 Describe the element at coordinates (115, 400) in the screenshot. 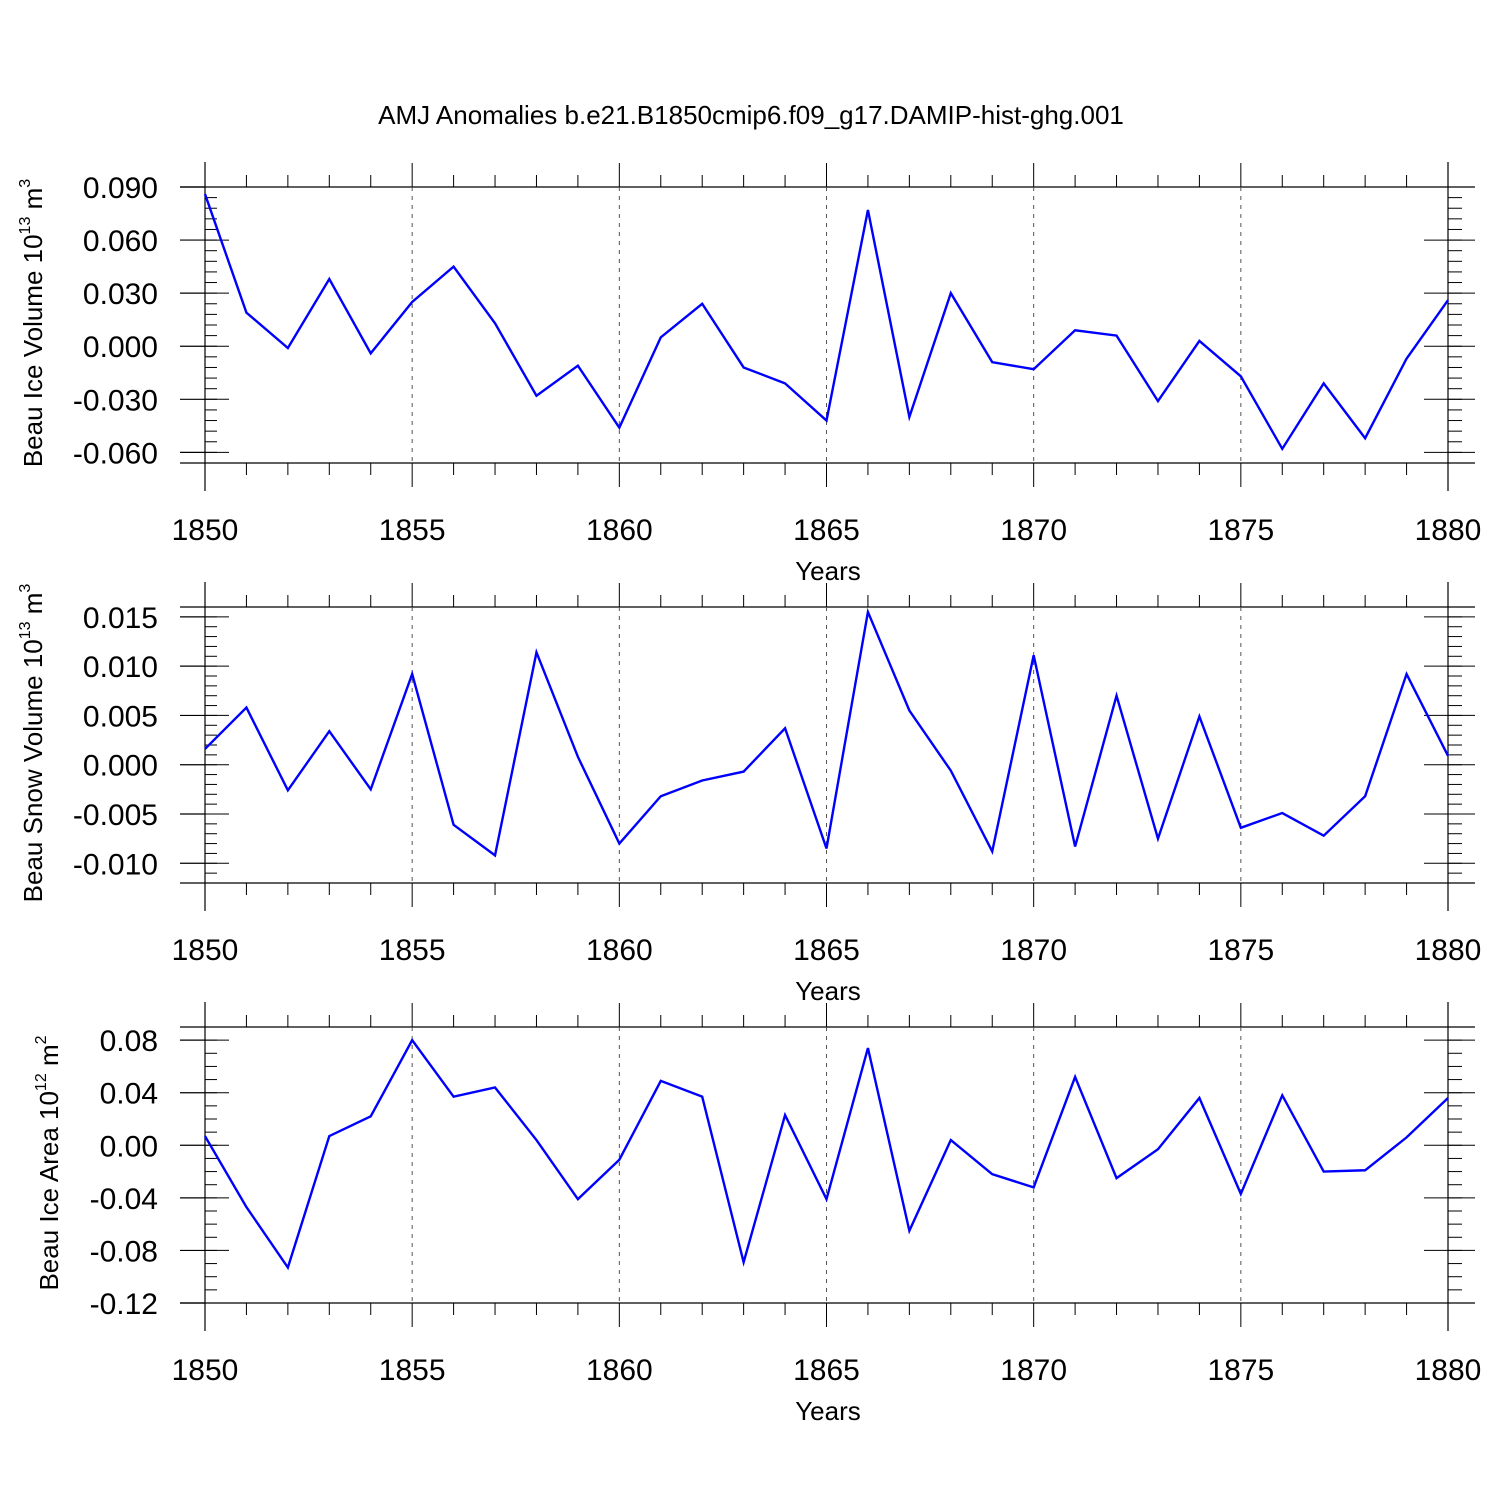

I see `y-tick-label: -0.030` at that location.